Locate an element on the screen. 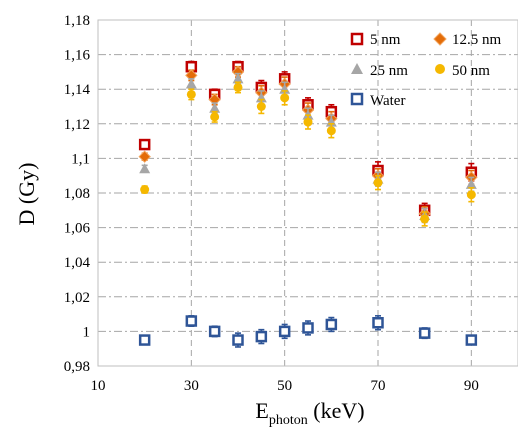 This screenshot has width=518, height=429. x-axis-title-subscript: photon is located at coordinates (288, 420).